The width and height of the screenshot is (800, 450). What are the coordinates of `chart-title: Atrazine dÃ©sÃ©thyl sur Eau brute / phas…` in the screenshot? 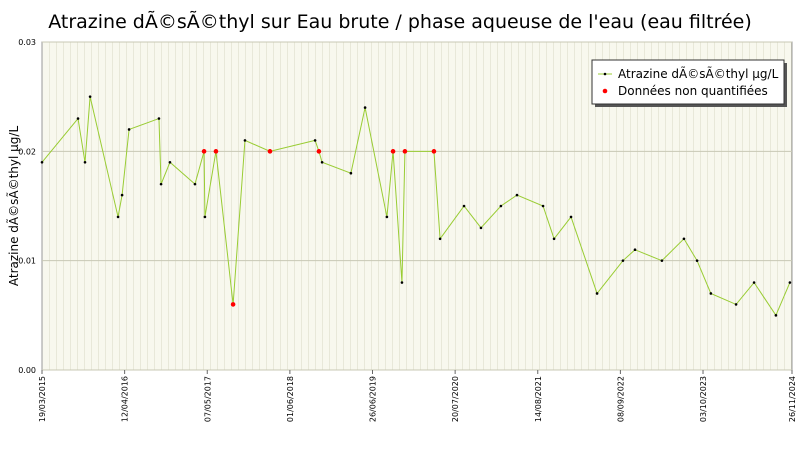 It's located at (400, 21).